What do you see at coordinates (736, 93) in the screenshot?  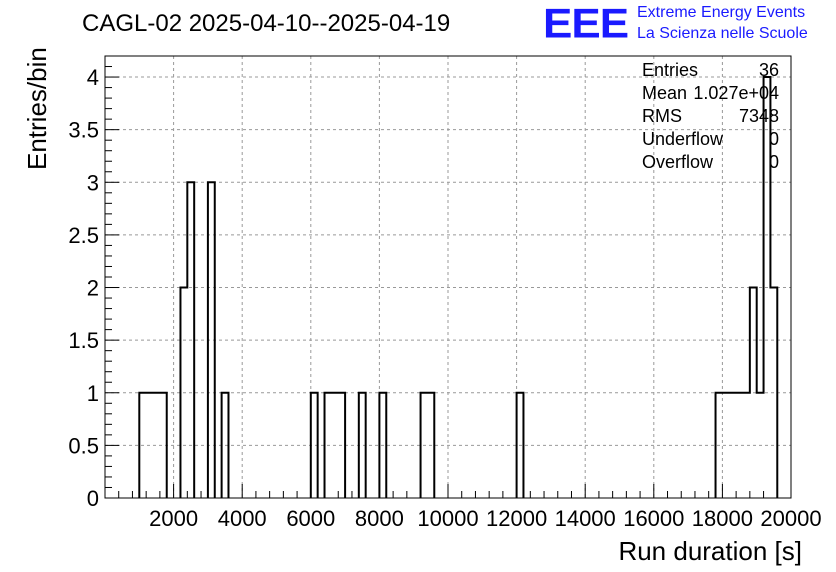 I see `stat-mean-value: 1.027e+04` at bounding box center [736, 93].